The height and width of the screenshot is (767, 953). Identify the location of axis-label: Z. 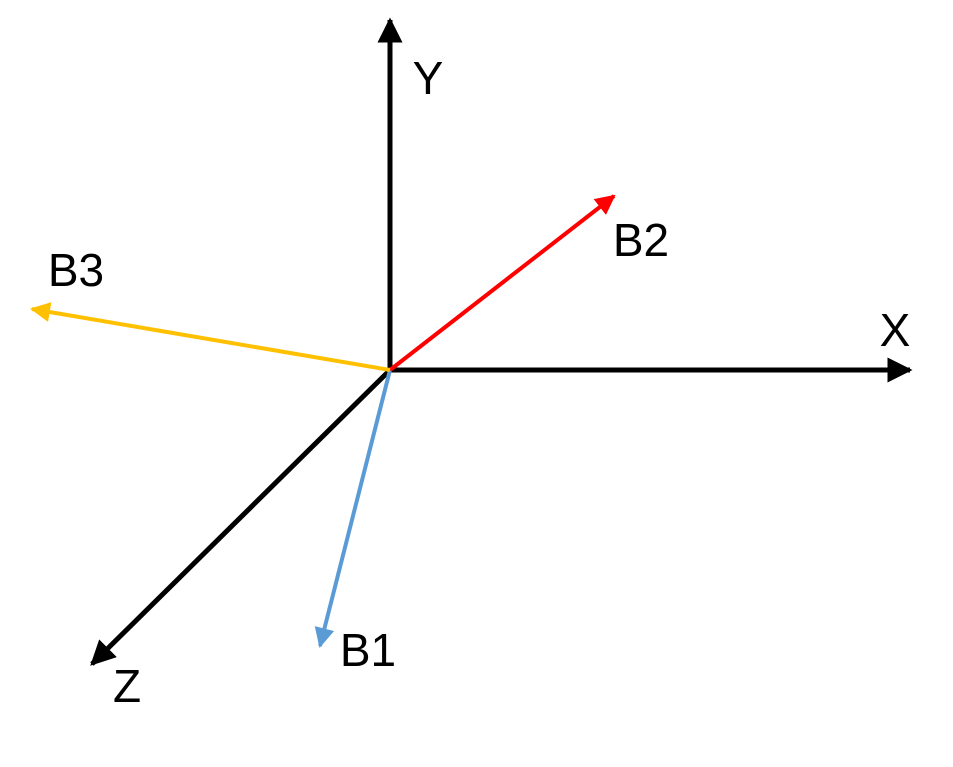
(127, 686).